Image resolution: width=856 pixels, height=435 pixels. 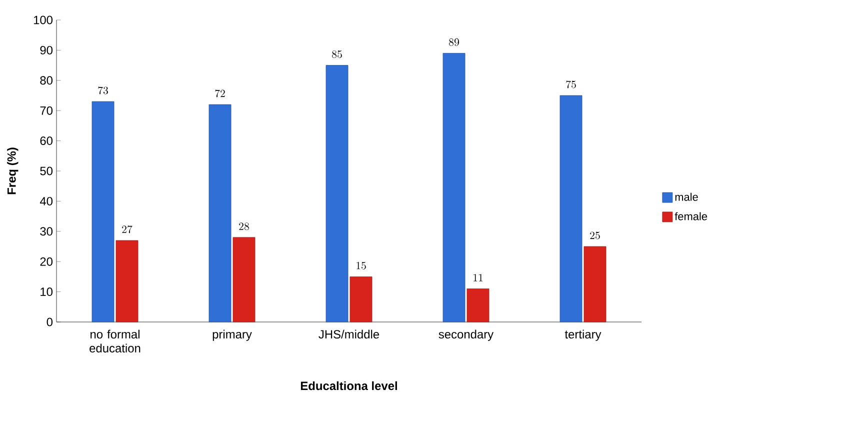 What do you see at coordinates (115, 341) in the screenshot?
I see `x-tick-label: no formal education` at bounding box center [115, 341].